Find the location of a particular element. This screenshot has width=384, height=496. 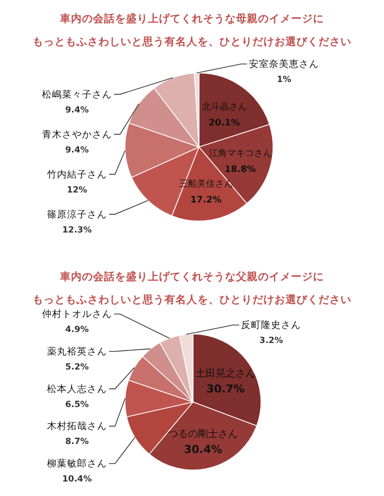

data-label: 4.9% is located at coordinates (77, 330).